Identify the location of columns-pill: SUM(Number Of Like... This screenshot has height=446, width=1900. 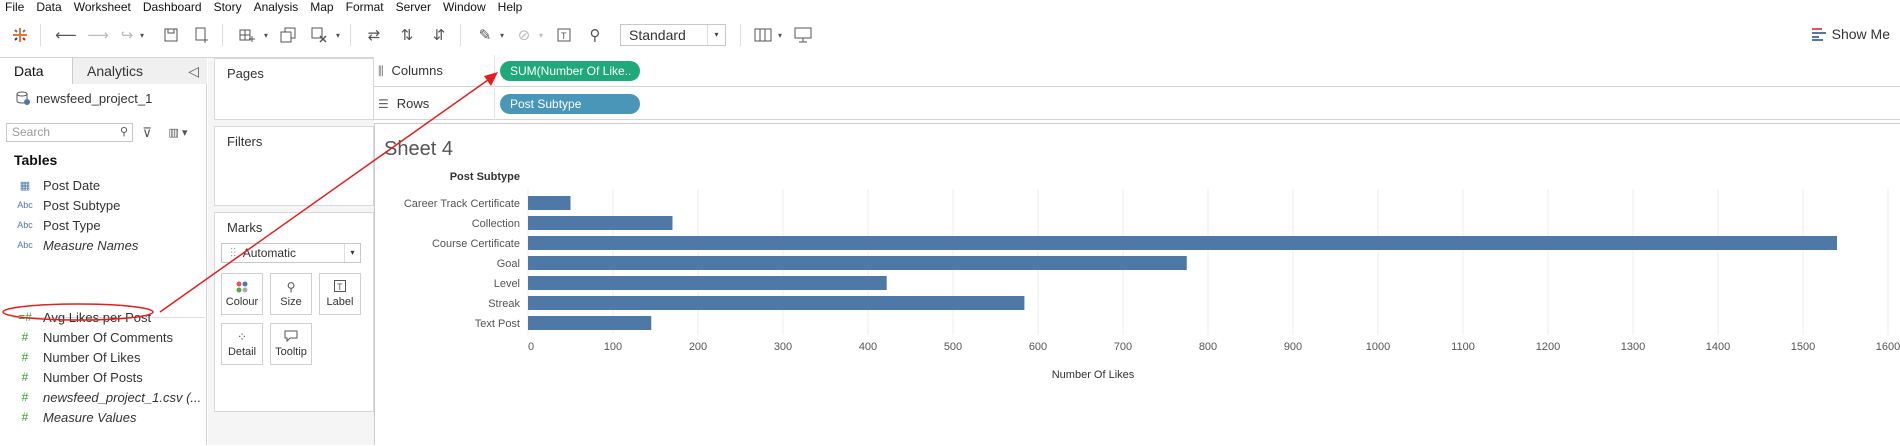
(570, 71).